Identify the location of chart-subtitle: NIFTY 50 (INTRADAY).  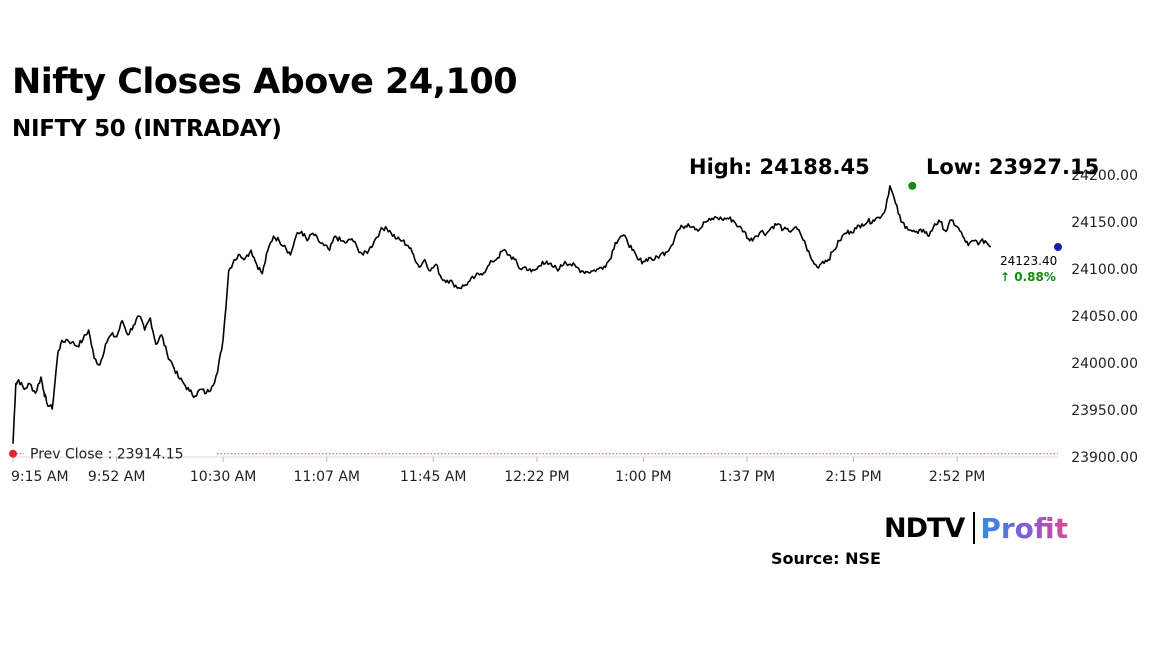
(147, 129).